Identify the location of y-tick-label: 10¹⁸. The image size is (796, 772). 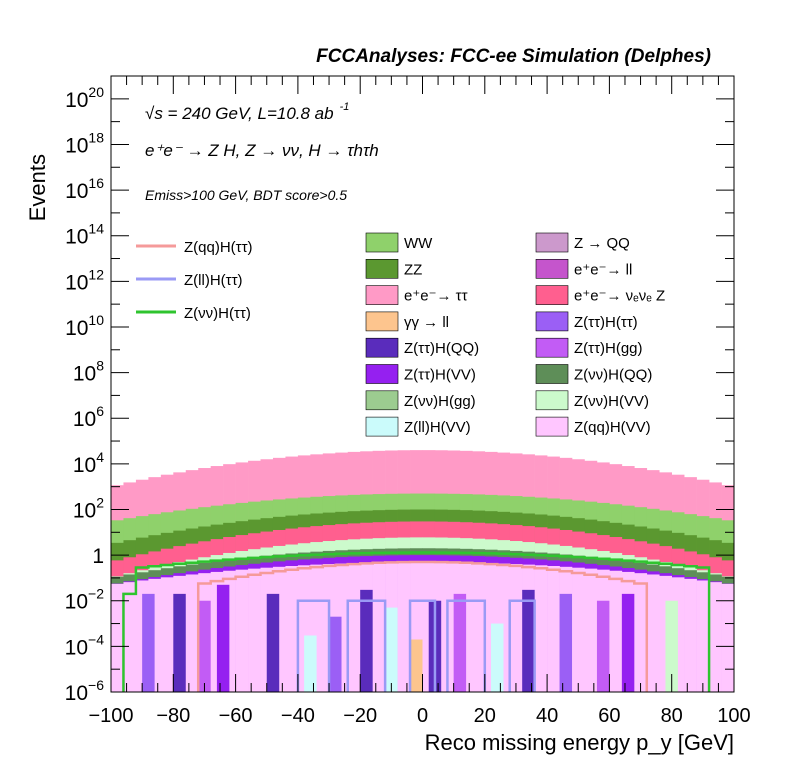
(84, 143).